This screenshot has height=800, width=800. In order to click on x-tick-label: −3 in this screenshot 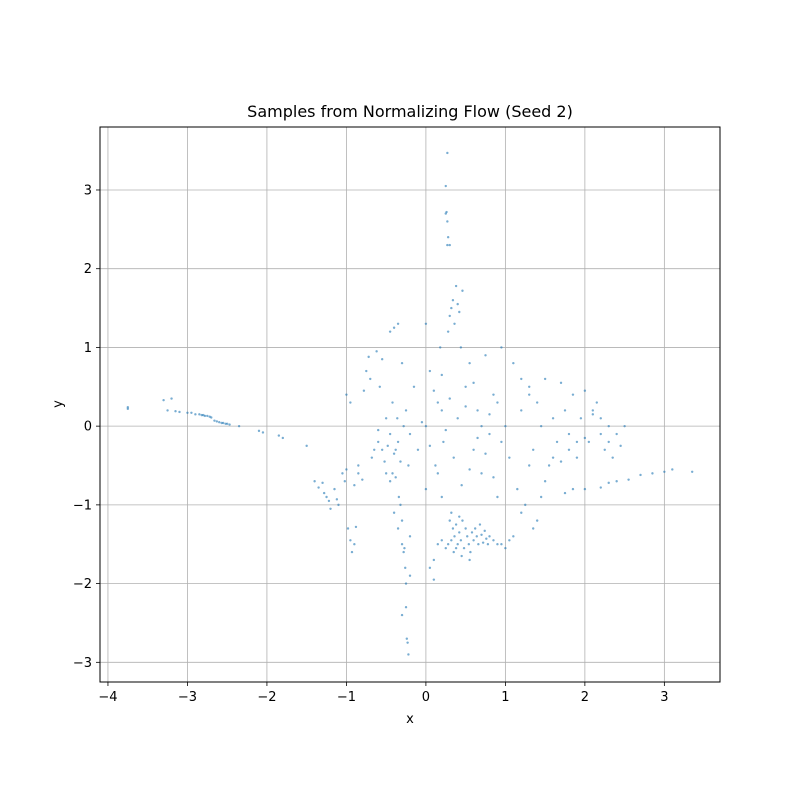, I will do `click(187, 697)`.